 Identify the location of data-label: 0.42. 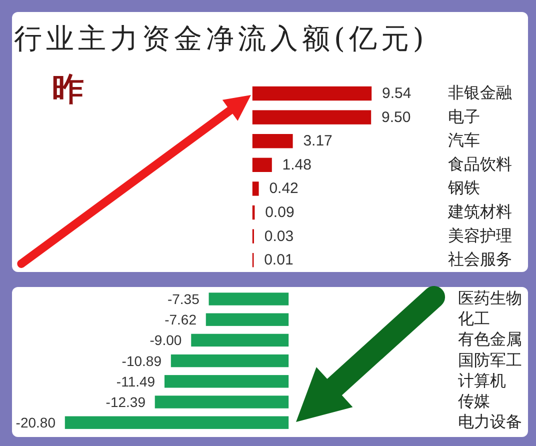
(283, 189).